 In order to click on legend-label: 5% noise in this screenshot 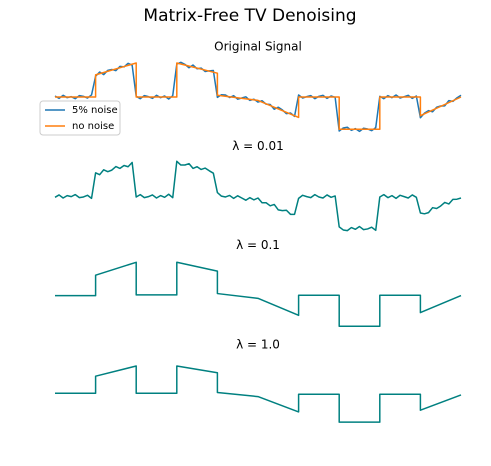, I will do `click(95, 110)`.